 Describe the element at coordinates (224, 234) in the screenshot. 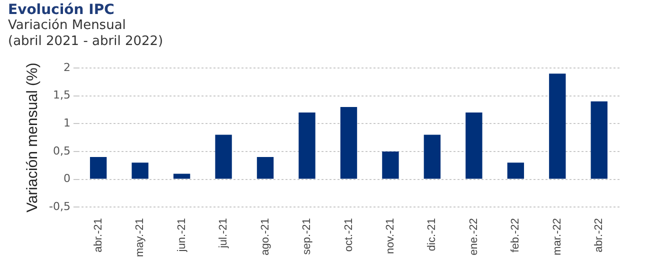

I see `x-tick-label: jul.-21` at that location.